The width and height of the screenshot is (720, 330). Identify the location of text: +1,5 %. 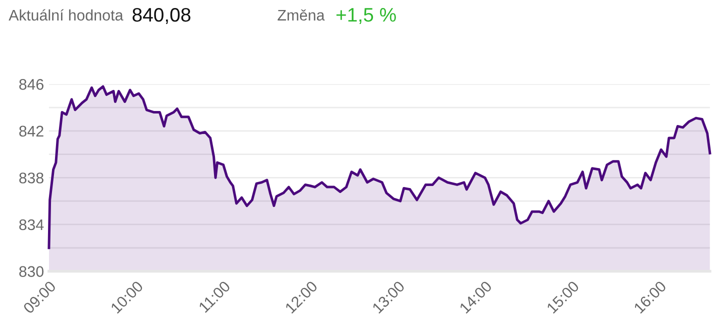
(366, 16).